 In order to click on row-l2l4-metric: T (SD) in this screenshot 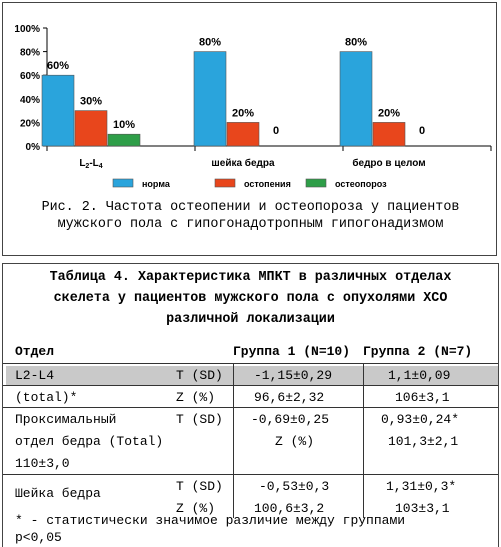, I will do `click(199, 375)`.